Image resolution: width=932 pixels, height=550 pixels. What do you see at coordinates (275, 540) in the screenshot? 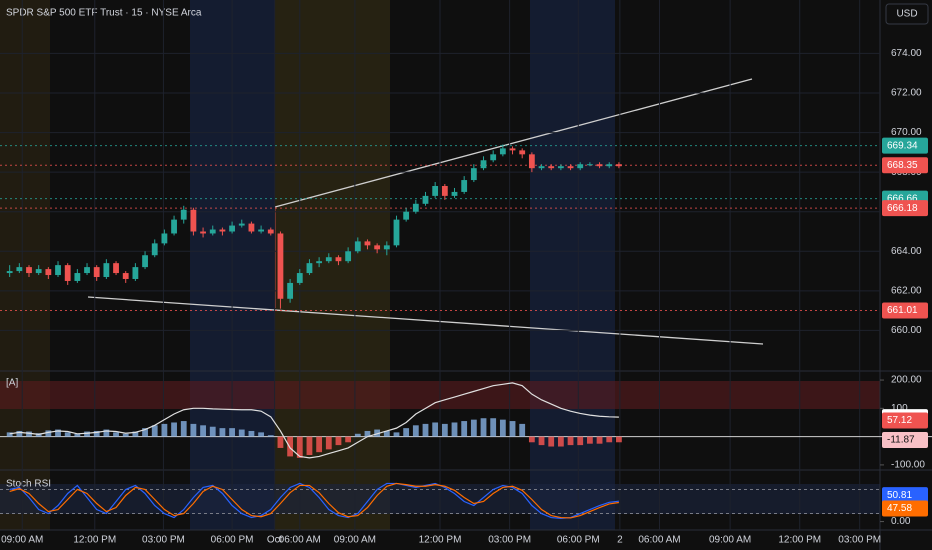
I see `x-tick-label: Oct` at bounding box center [275, 540].